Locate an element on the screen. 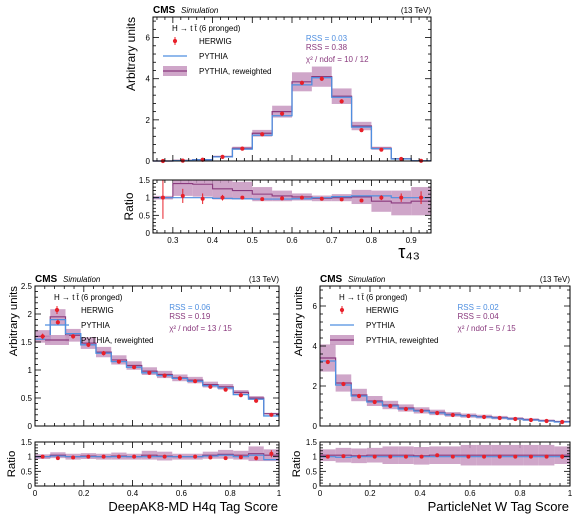 Image resolution: width=580 pixels, height=523 pixels. ratio-reweighted-line is located at coordinates (445, 455).